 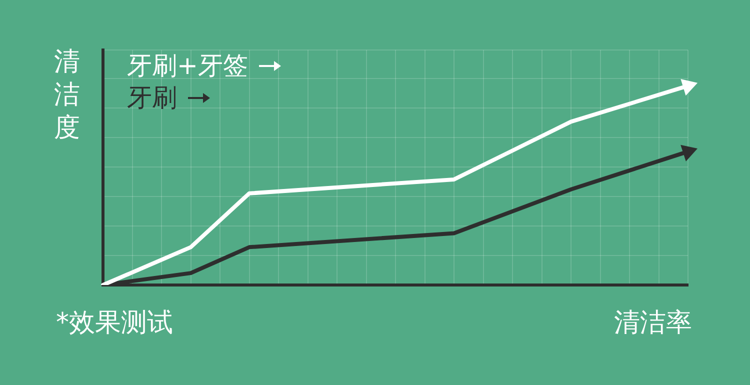 What do you see at coordinates (67, 95) in the screenshot?
I see `y-axis-title: 清洁度` at bounding box center [67, 95].